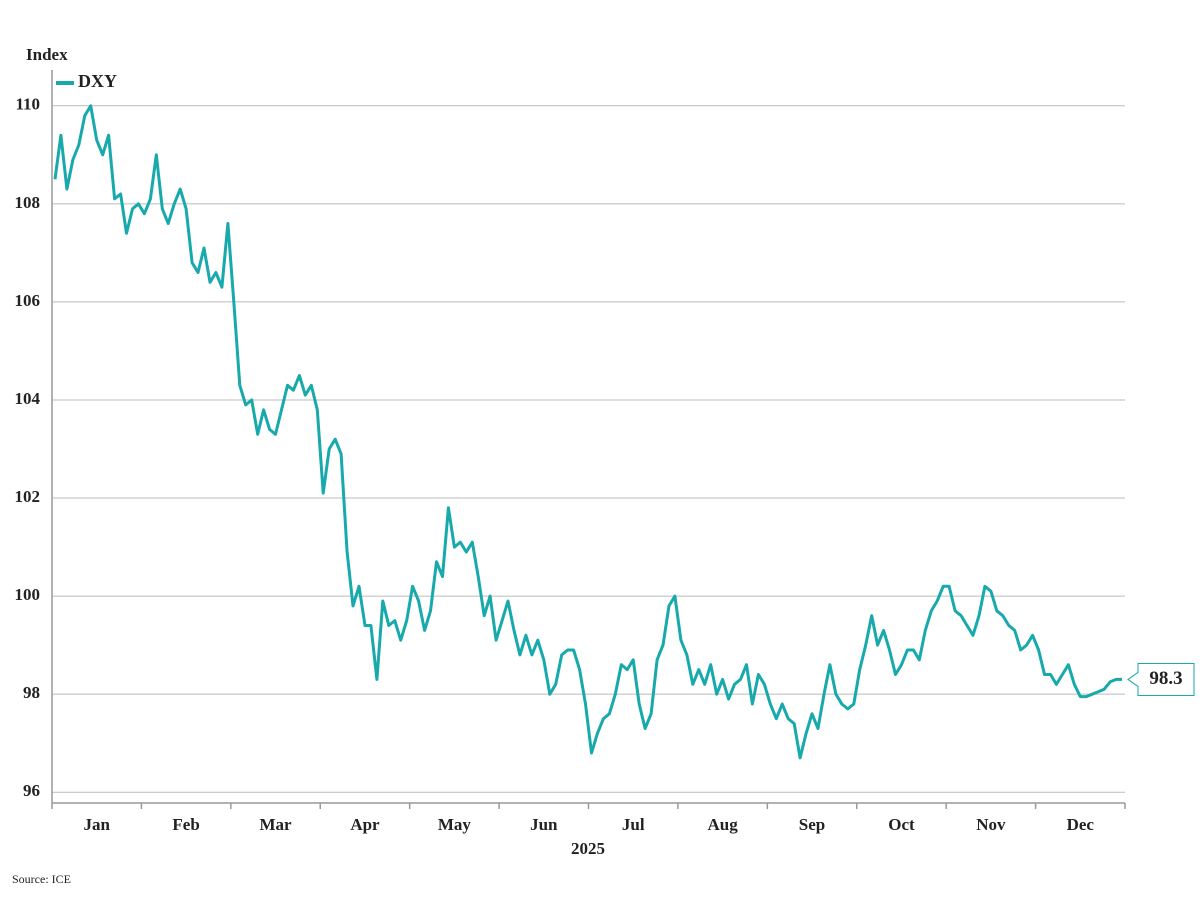 Image resolution: width=1200 pixels, height=900 pixels. I want to click on y-tick-label: 110, so click(27, 104).